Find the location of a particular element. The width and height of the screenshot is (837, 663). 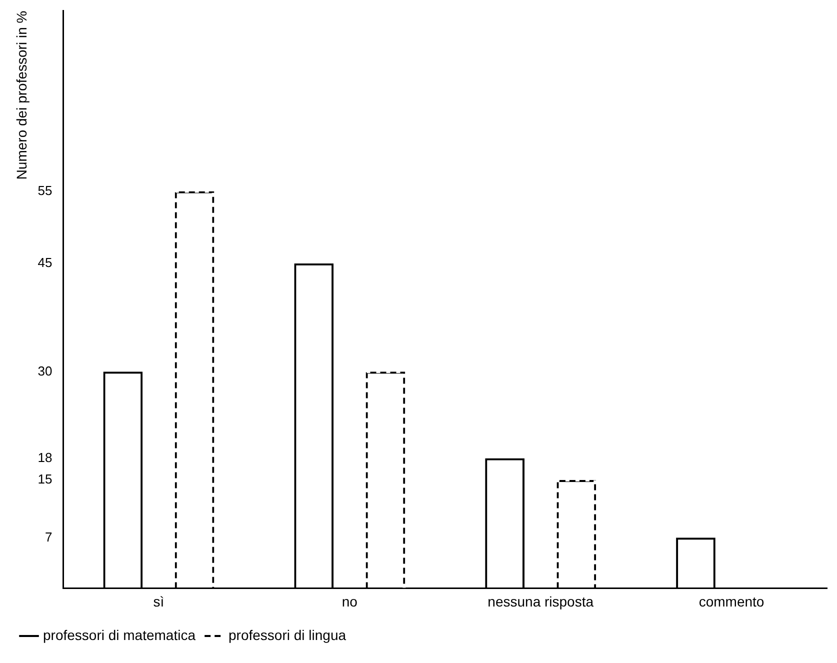

y-tick-label: 30 is located at coordinates (45, 370).